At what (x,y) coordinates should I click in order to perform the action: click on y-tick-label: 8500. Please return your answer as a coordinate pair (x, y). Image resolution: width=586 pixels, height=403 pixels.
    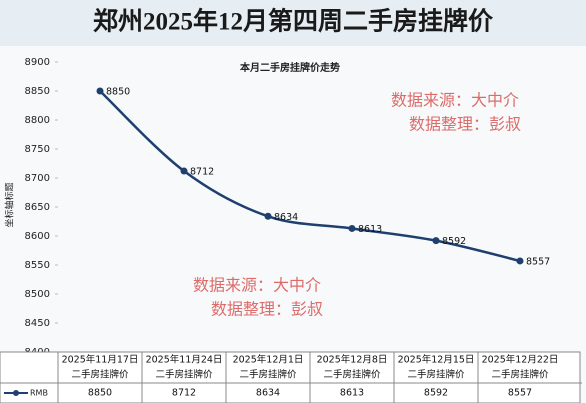
    Looking at the image, I should click on (37, 294).